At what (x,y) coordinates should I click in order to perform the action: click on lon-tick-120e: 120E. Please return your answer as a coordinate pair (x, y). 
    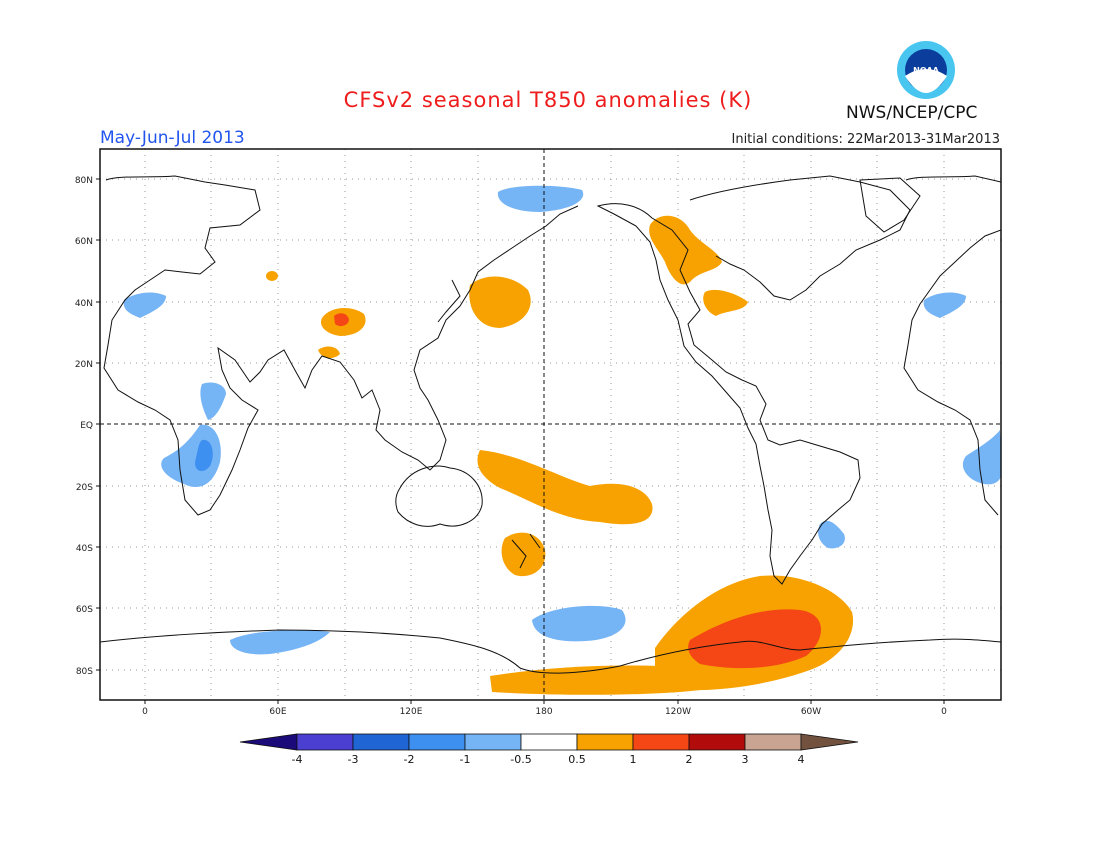
    Looking at the image, I should click on (411, 712).